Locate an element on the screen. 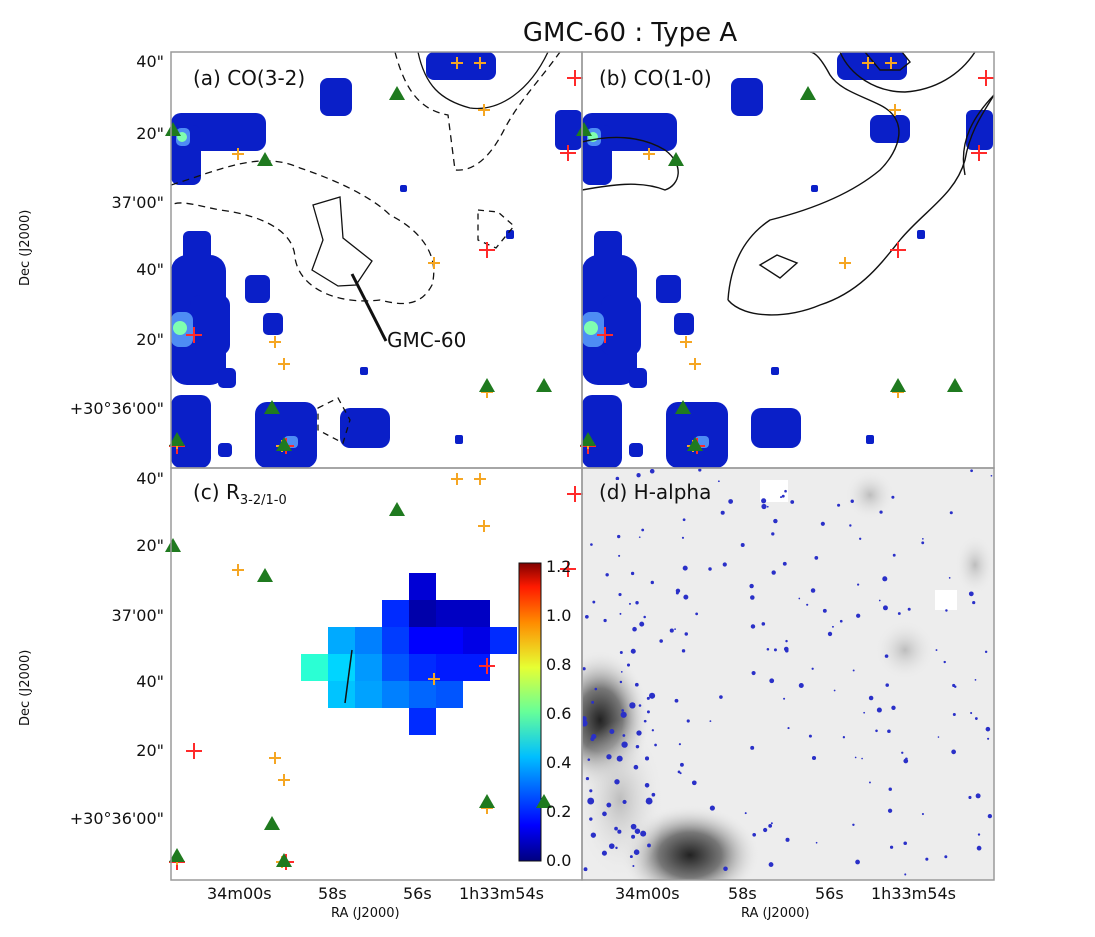  panel-a-label: (a) CO(3-2) is located at coordinates (249, 78).